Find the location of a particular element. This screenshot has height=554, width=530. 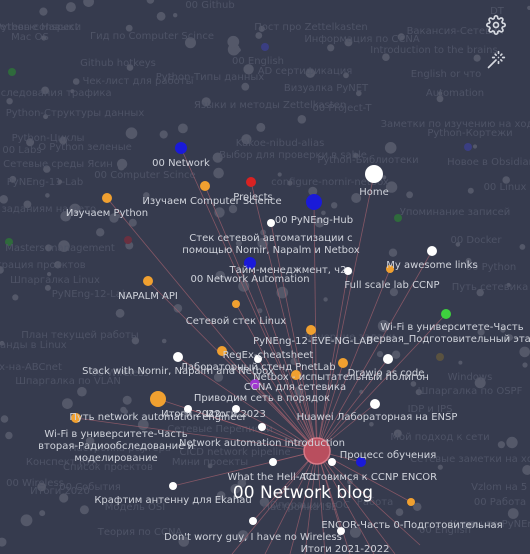

background-label: Шпаргалка по OSPF is located at coordinates (470, 391).